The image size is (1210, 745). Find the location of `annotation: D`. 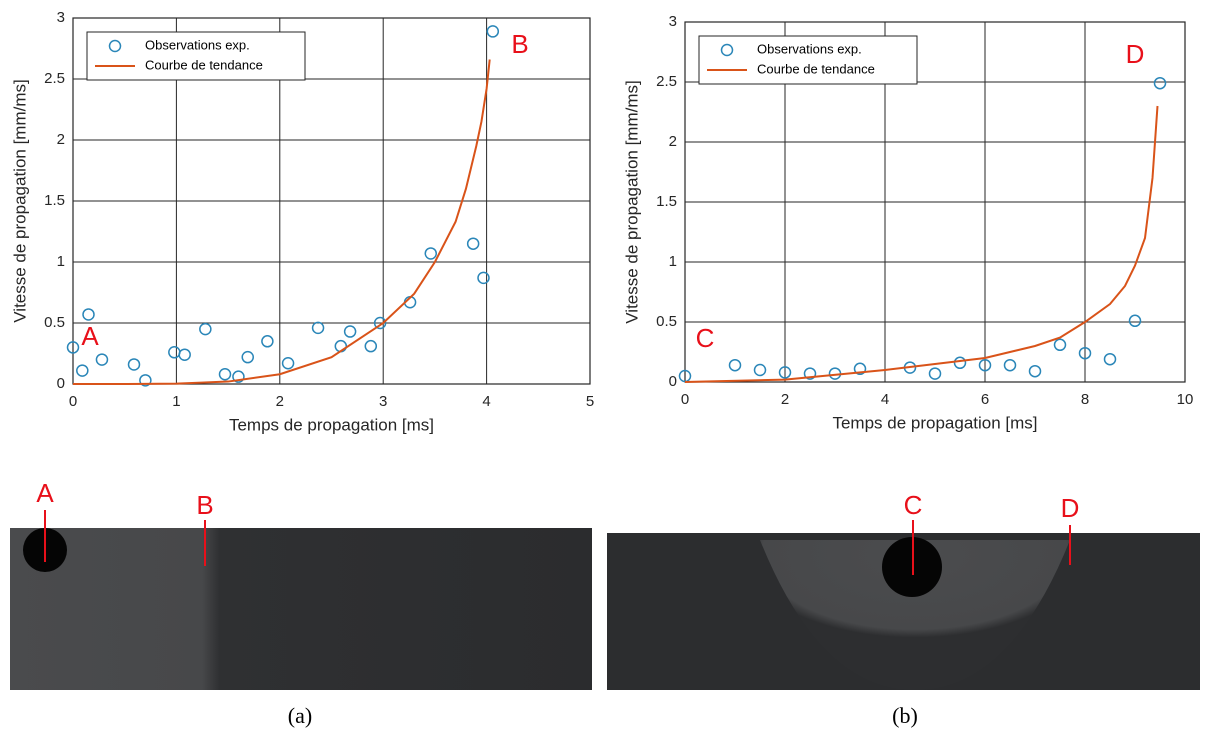

annotation: D is located at coordinates (1135, 54).